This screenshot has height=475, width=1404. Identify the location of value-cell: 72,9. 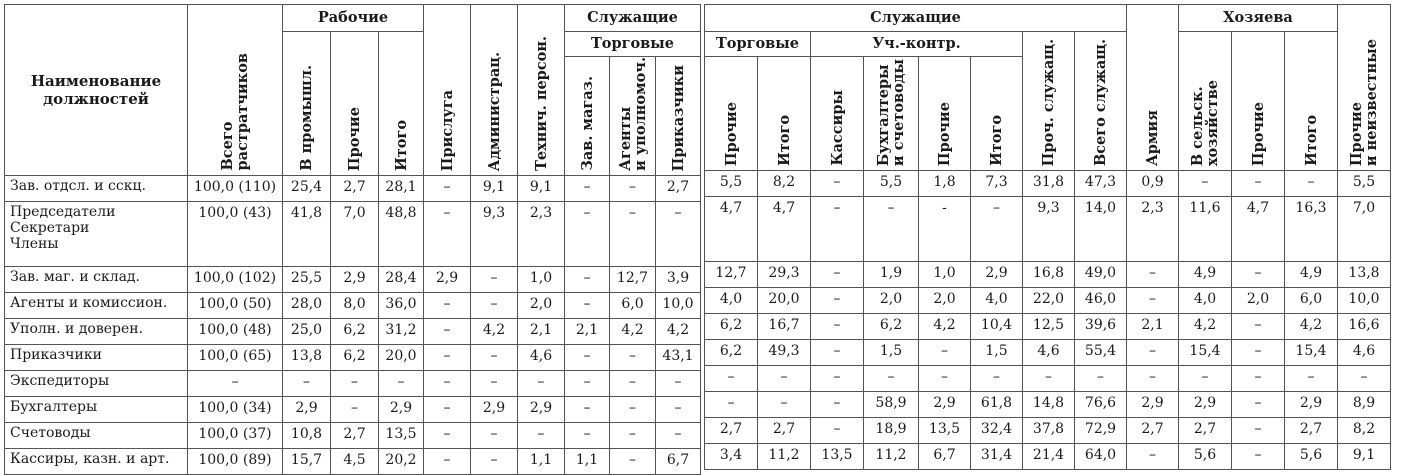
(1100, 430).